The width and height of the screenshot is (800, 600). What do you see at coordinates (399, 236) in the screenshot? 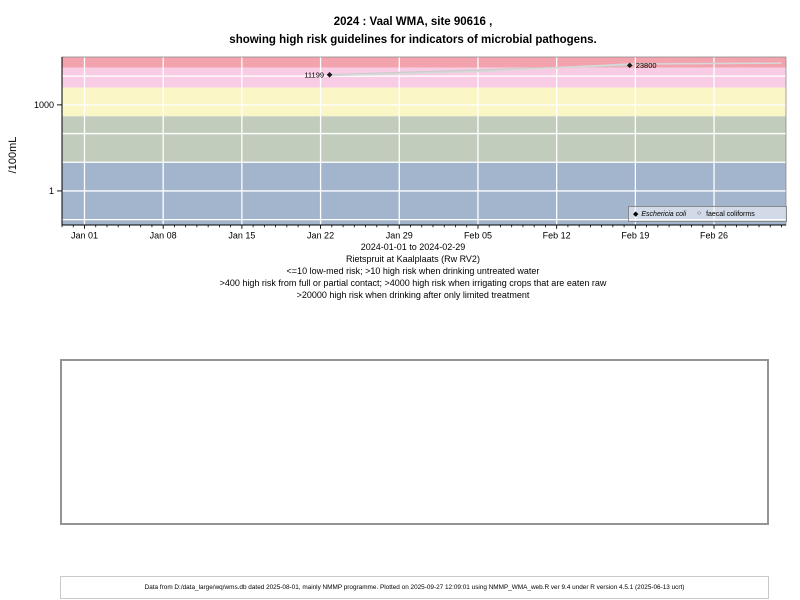
I see `x-tick-label: Jan 29` at bounding box center [399, 236].